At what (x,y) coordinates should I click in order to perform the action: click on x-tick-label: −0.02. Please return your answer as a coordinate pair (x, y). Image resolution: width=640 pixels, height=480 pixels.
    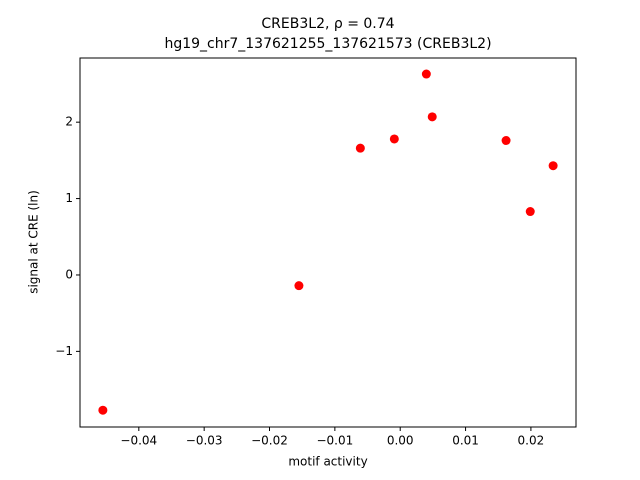
    Looking at the image, I should click on (269, 441).